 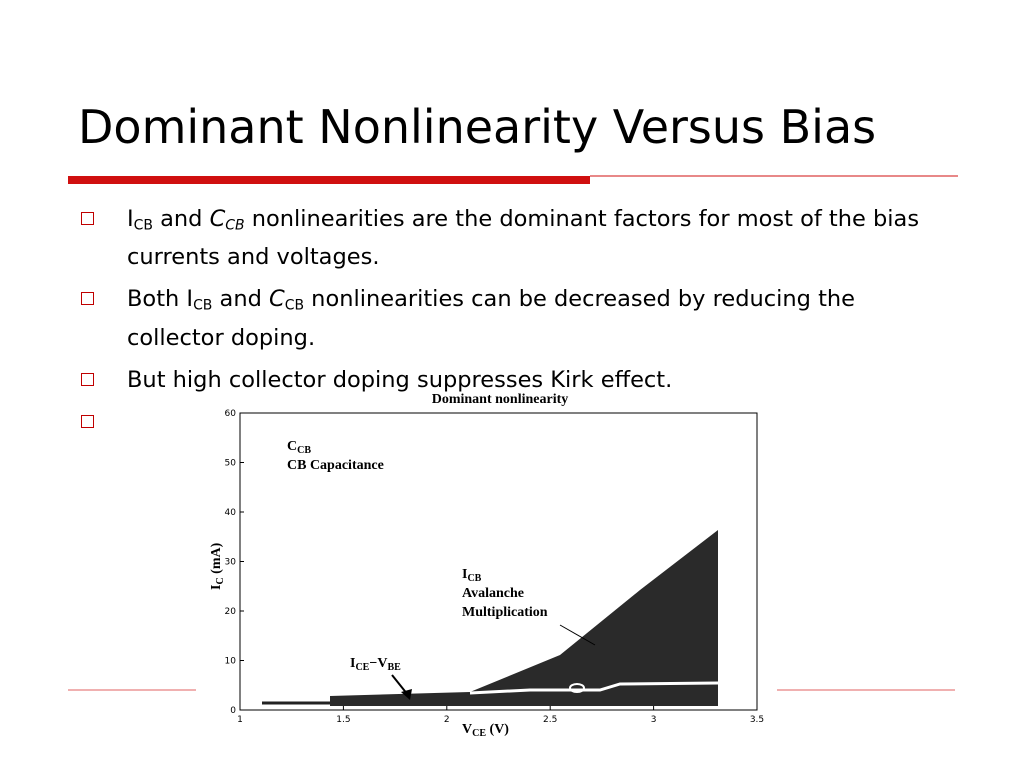 What do you see at coordinates (231, 612) in the screenshot?
I see `y-tick-label: 20` at bounding box center [231, 612].